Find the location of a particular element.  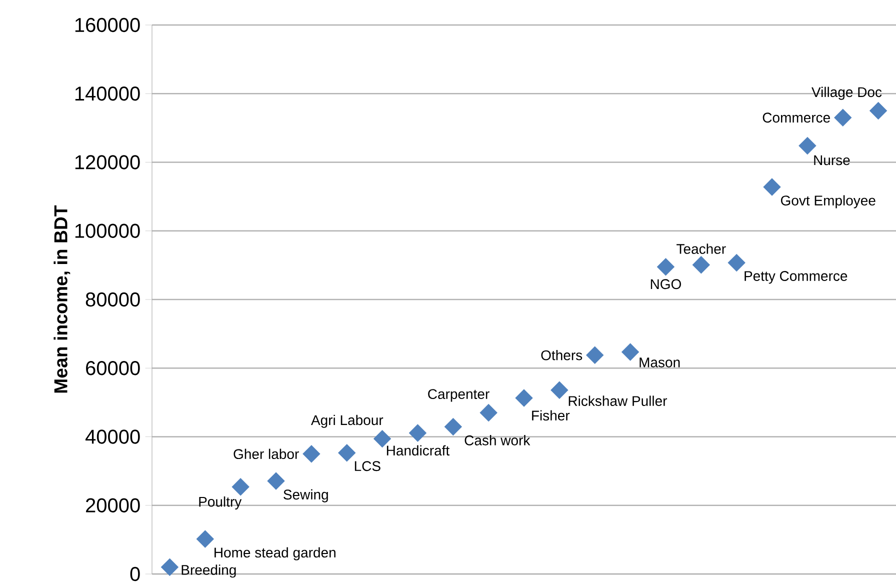

data-label: NGO is located at coordinates (666, 284).